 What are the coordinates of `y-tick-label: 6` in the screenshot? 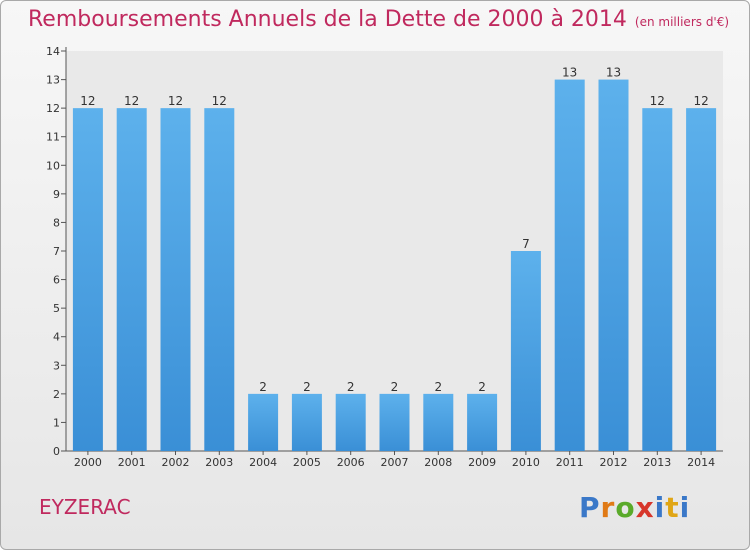 It's located at (56, 280).